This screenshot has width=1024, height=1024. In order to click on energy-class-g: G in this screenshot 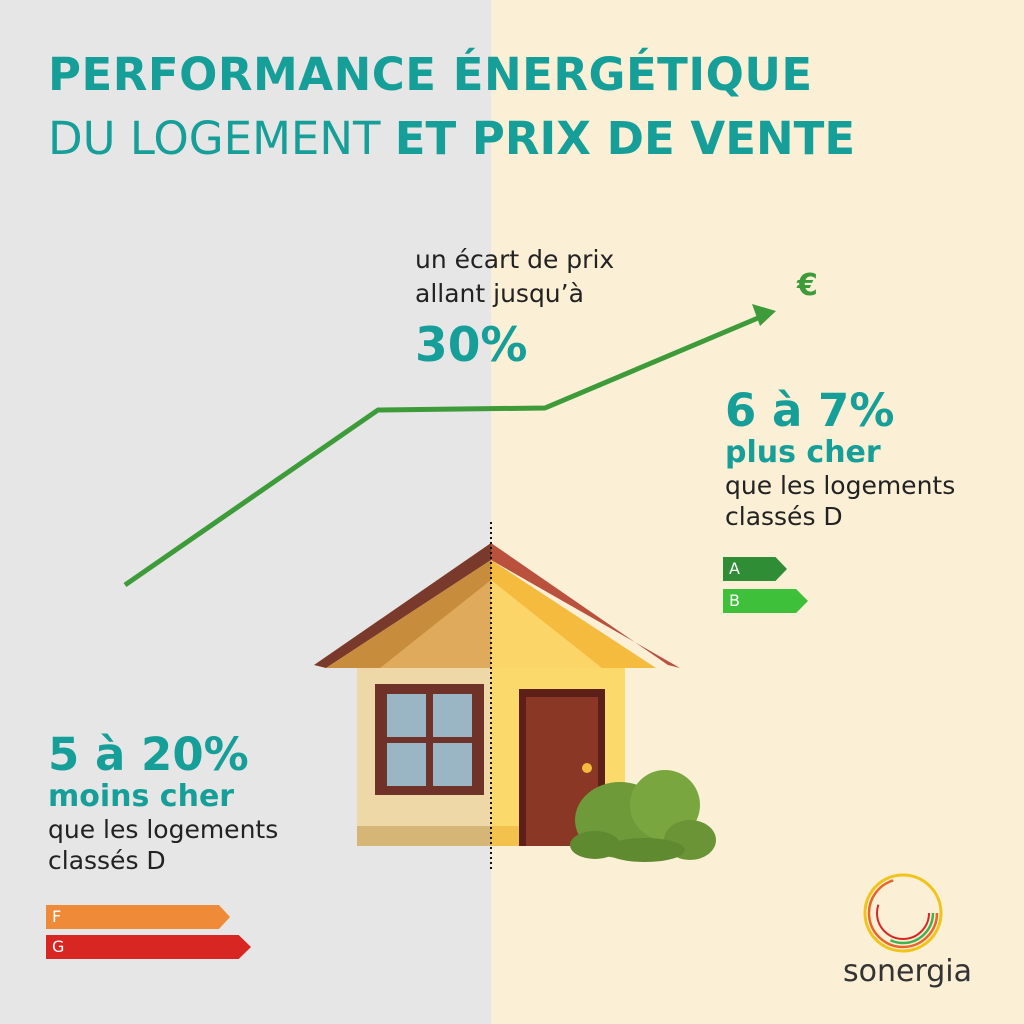, I will do `click(148, 947)`.